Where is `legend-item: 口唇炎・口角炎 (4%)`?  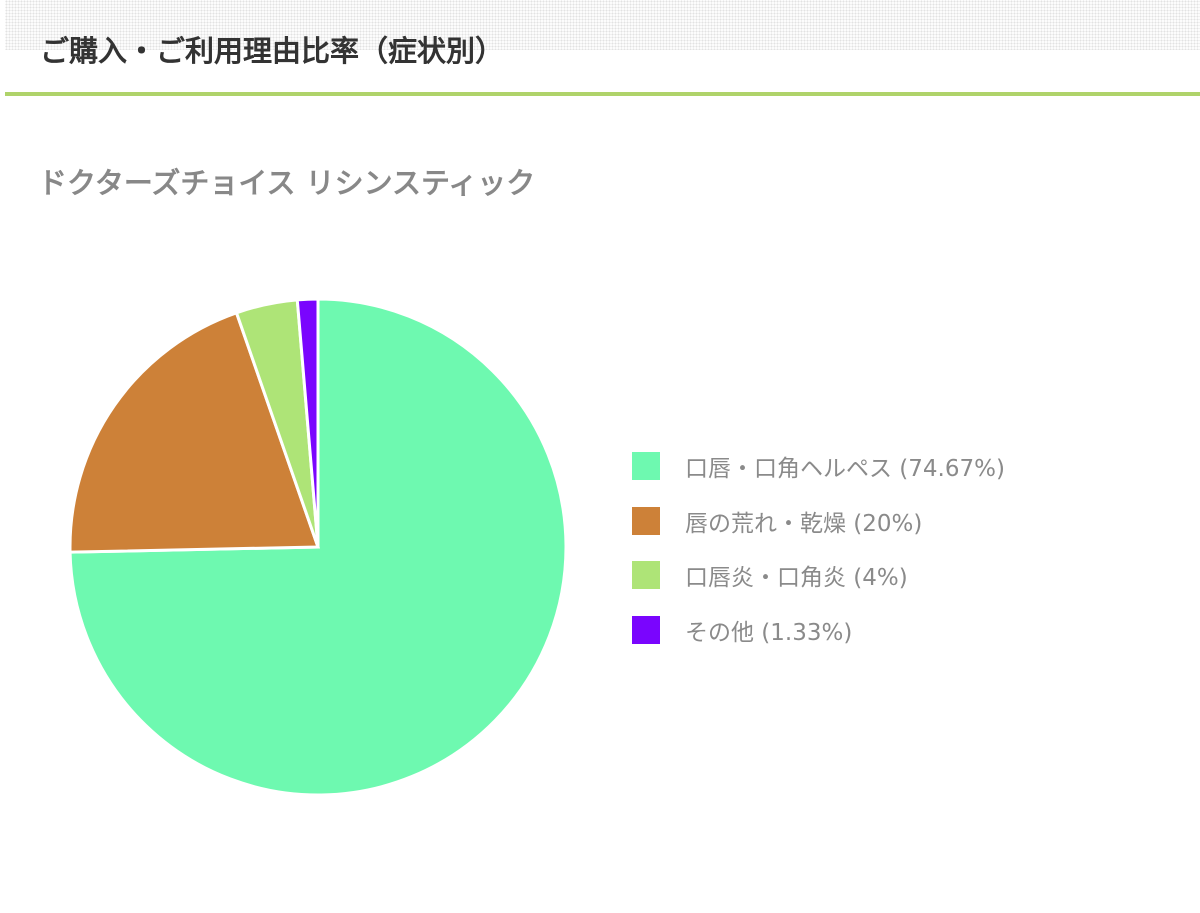 legend-item: 口唇炎・口角炎 (4%) is located at coordinates (818, 576).